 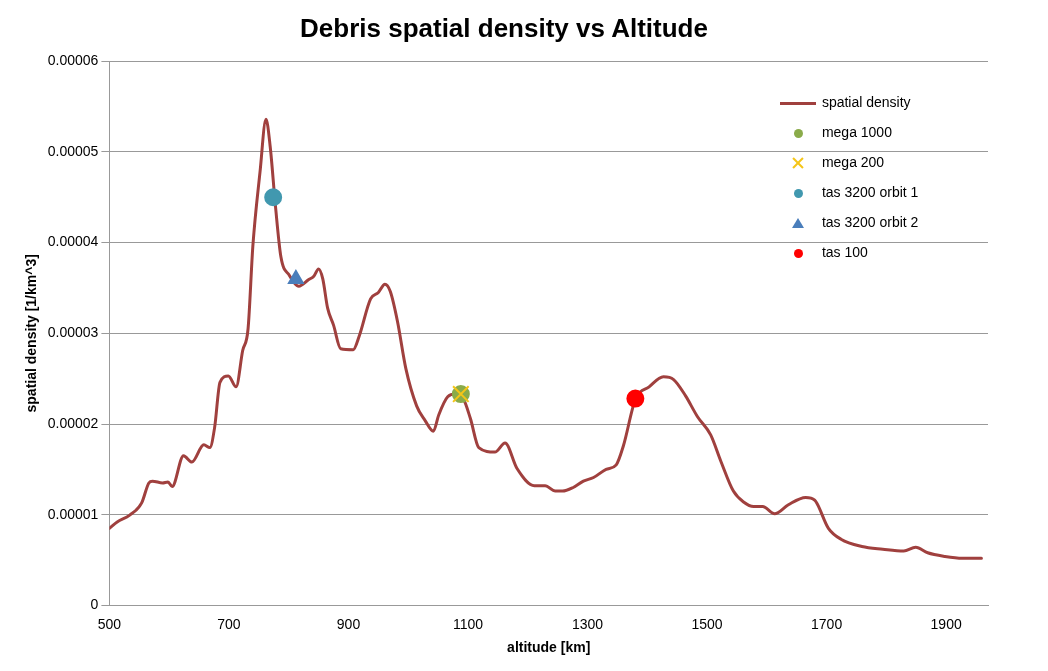 I want to click on x-tick-label: 1700, so click(x=827, y=623).